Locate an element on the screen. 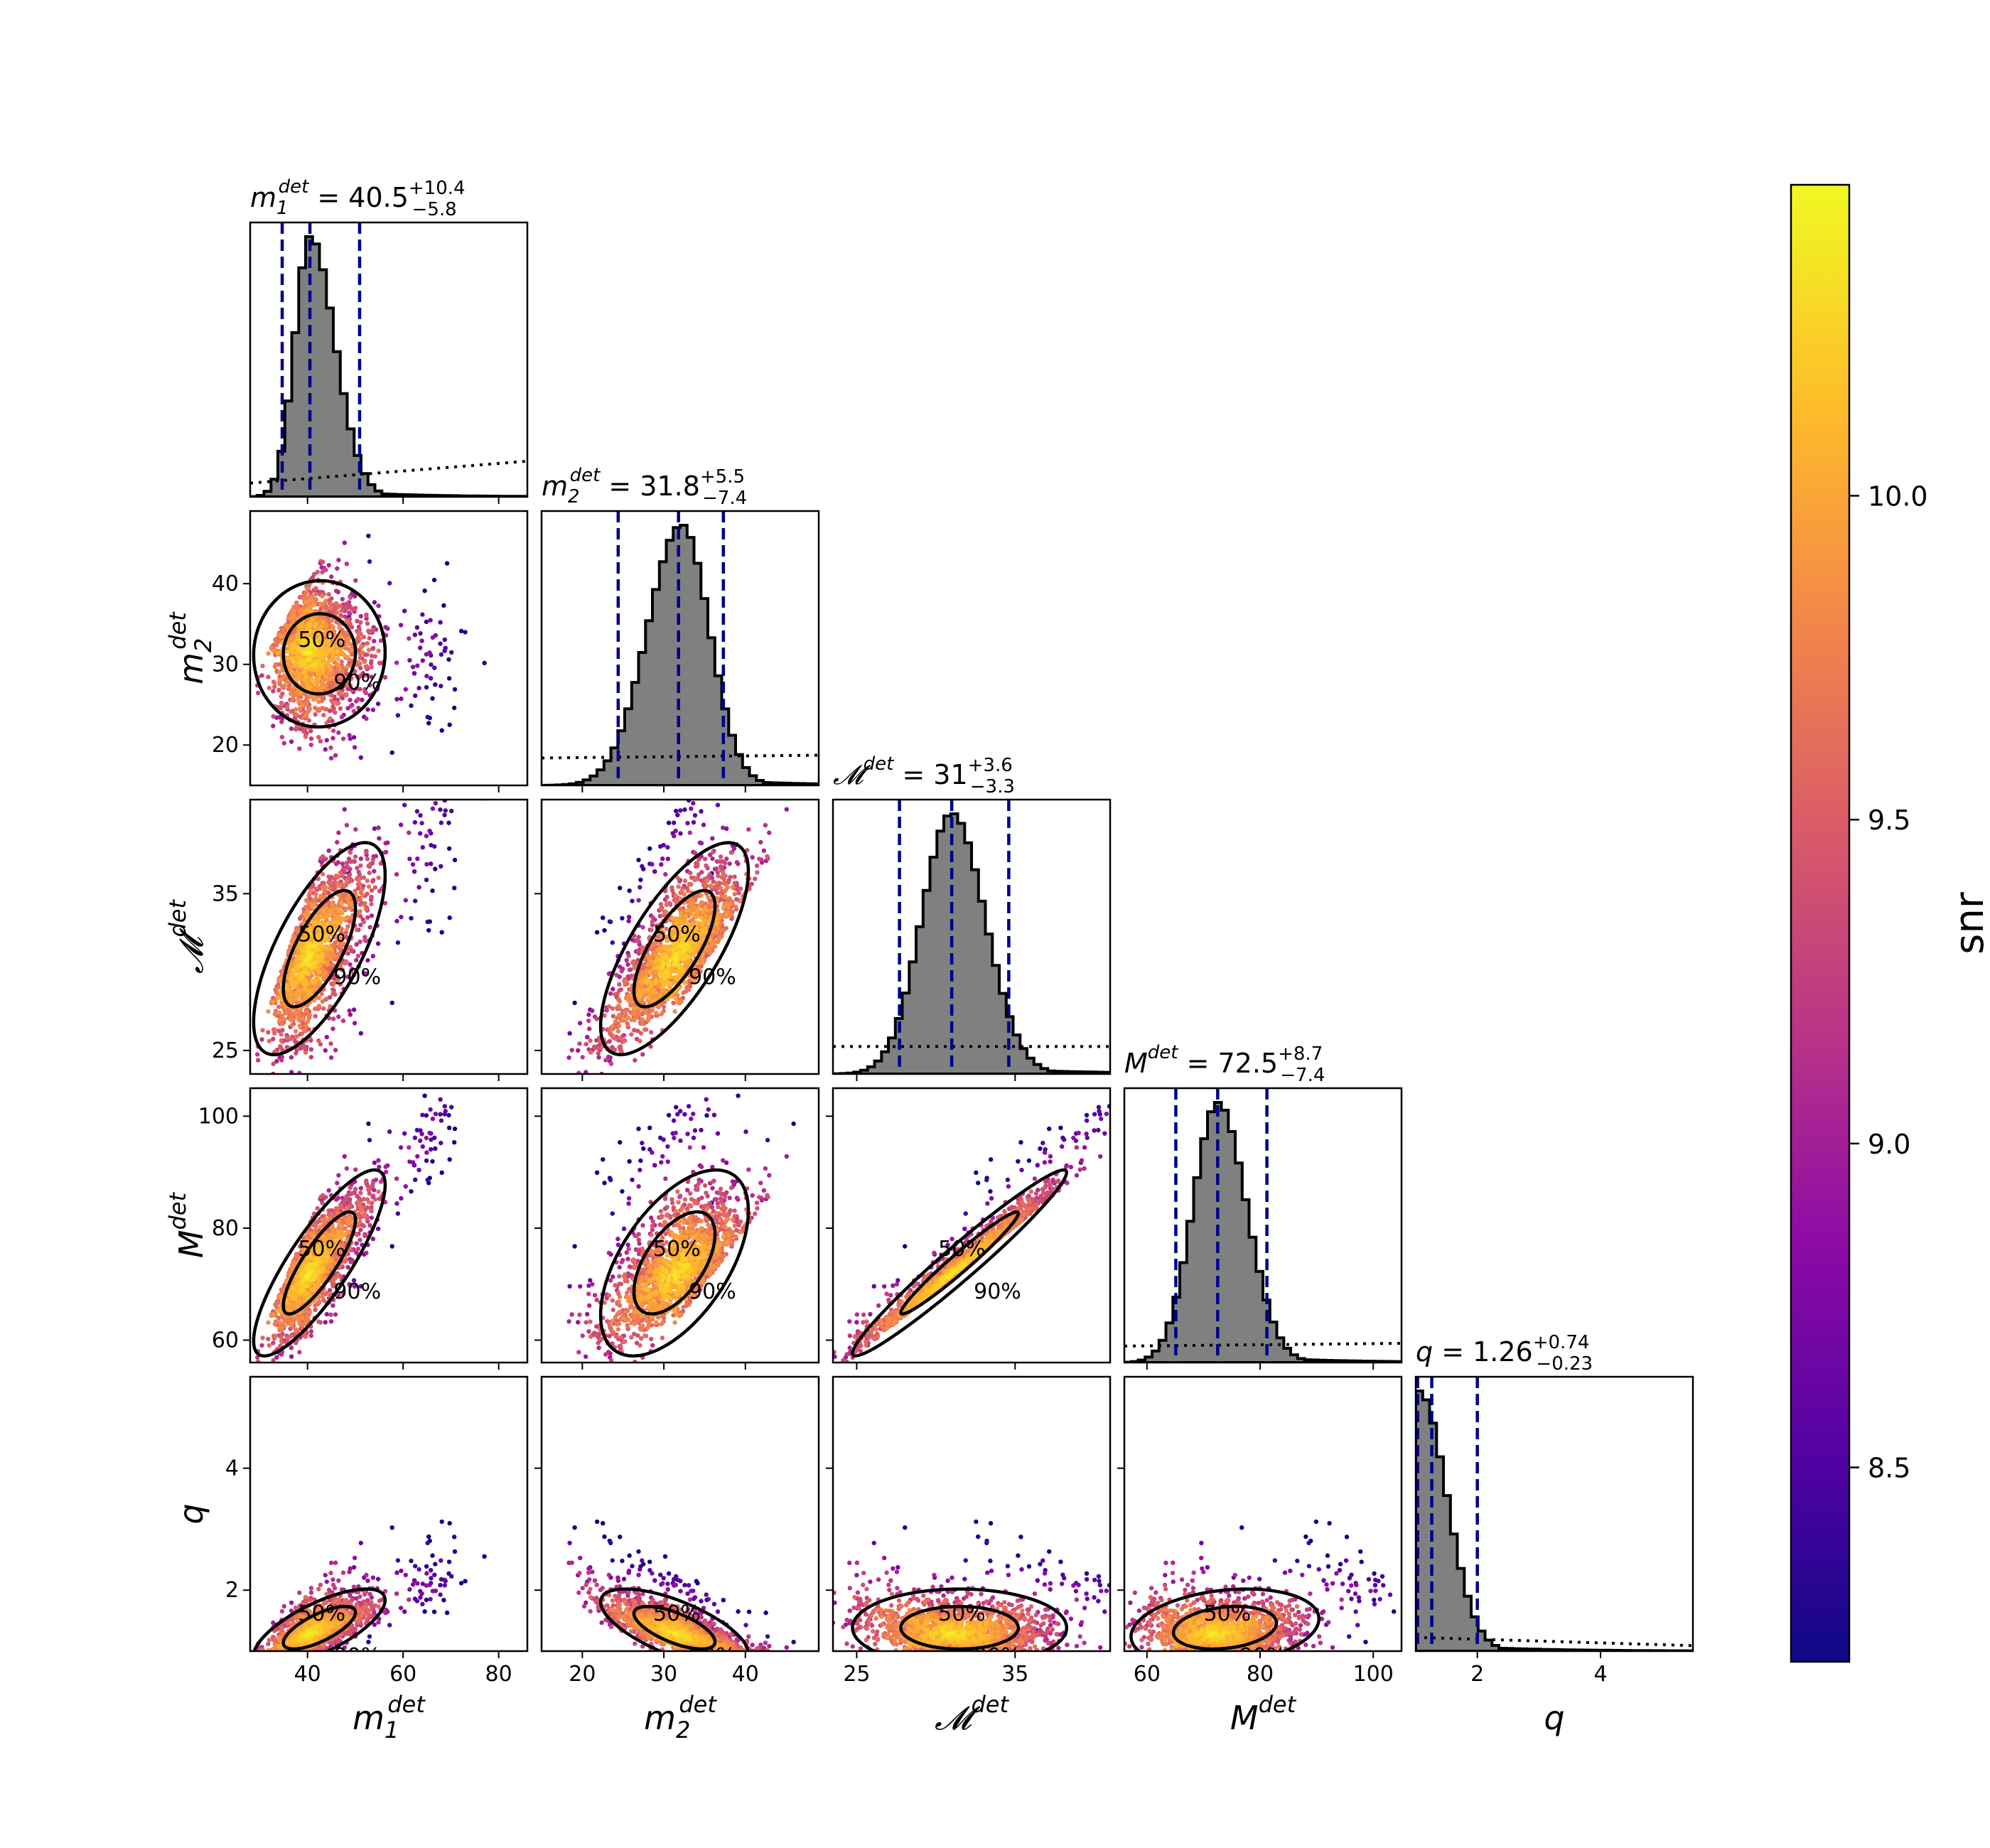 This screenshot has height=1848, width=1990. xtick-label-mc: 25 is located at coordinates (857, 1675).